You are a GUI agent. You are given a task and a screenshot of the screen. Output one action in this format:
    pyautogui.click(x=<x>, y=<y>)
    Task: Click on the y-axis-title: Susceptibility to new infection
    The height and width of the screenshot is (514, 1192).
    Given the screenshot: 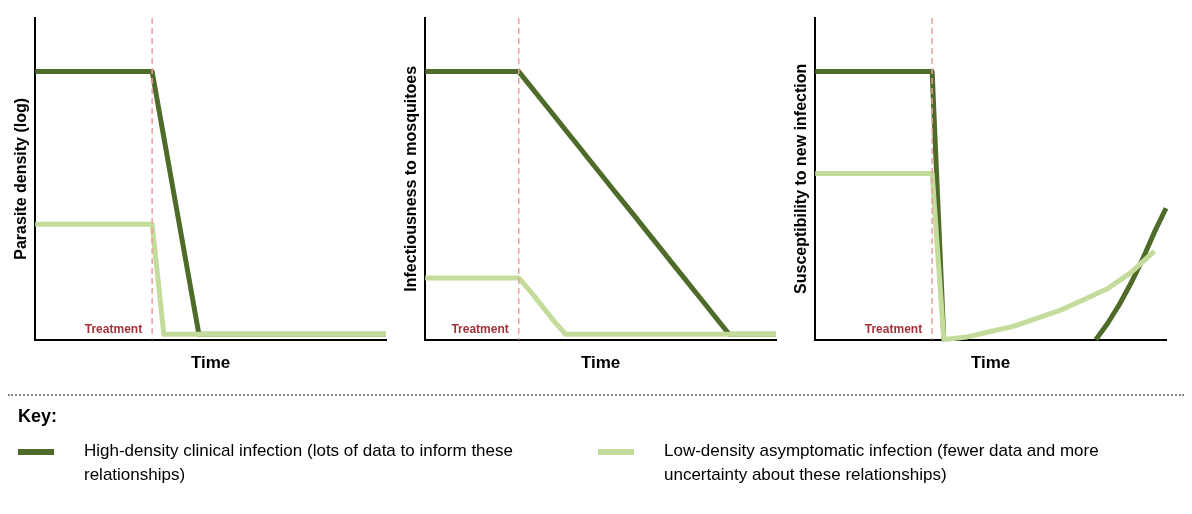 What is the action you would take?
    pyautogui.click(x=801, y=178)
    